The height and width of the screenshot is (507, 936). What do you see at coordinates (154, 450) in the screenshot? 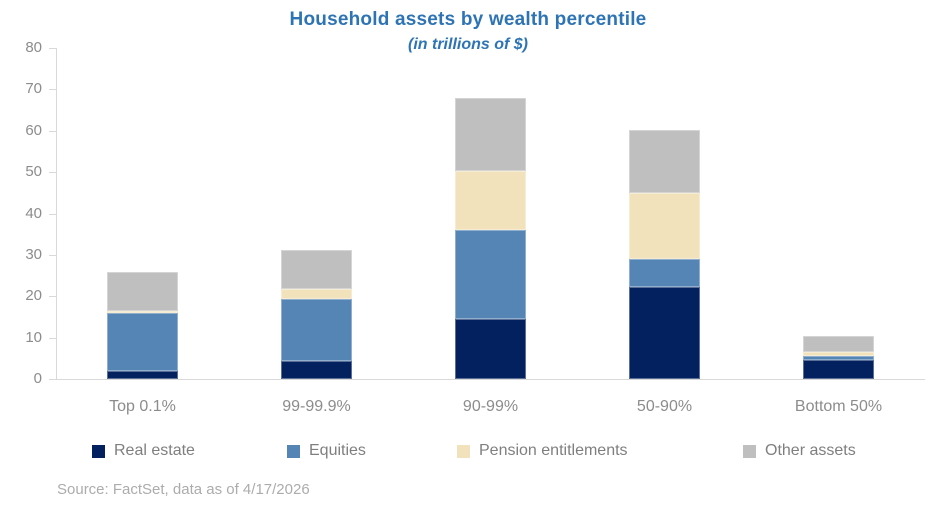
I see `legend-label: Real estate` at bounding box center [154, 450].